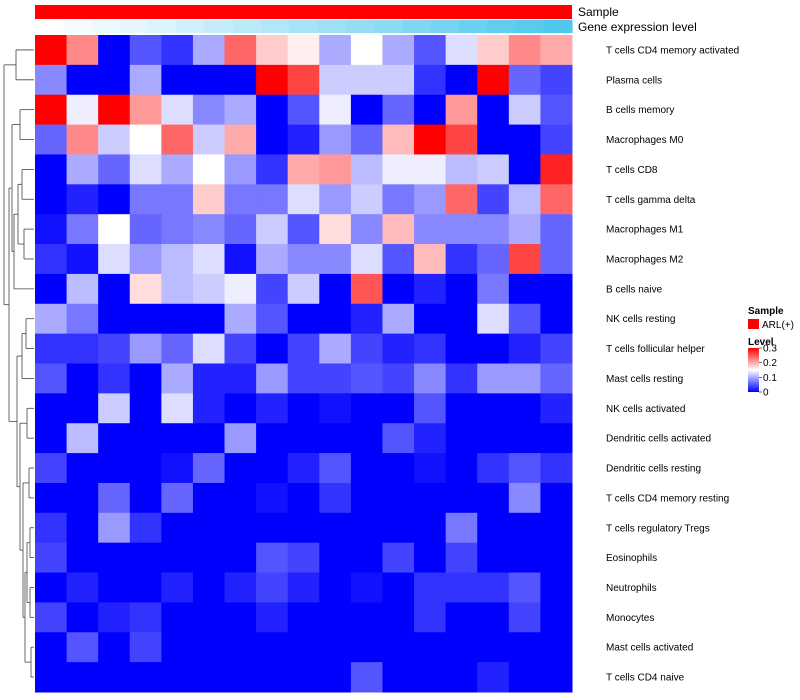 Image resolution: width=800 pixels, height=700 pixels. I want to click on legend-tick-label: 0.1, so click(770, 378).